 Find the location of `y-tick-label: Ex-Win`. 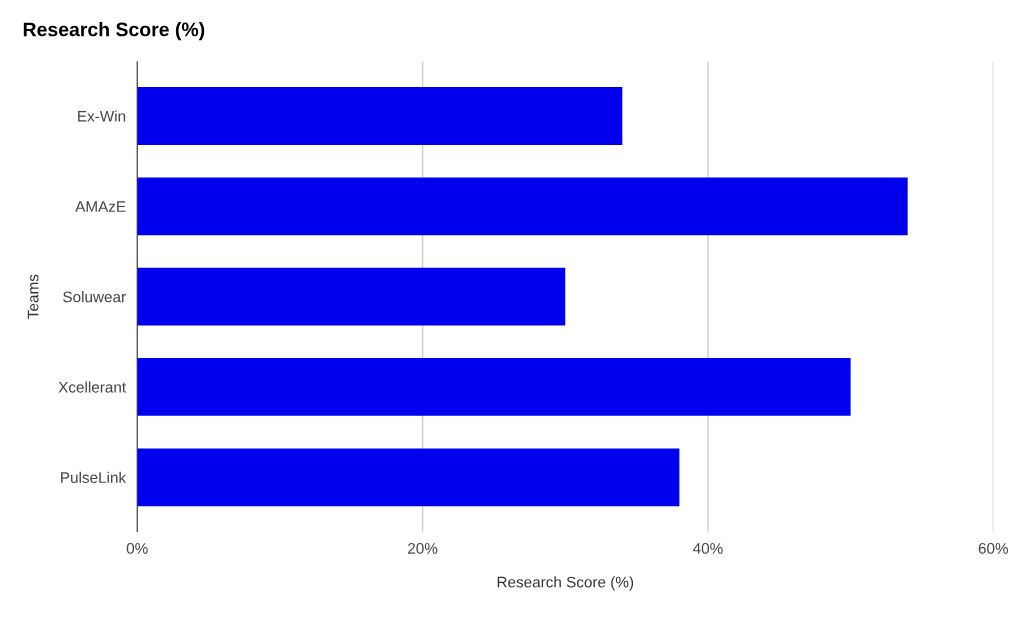

y-tick-label: Ex-Win is located at coordinates (102, 116).